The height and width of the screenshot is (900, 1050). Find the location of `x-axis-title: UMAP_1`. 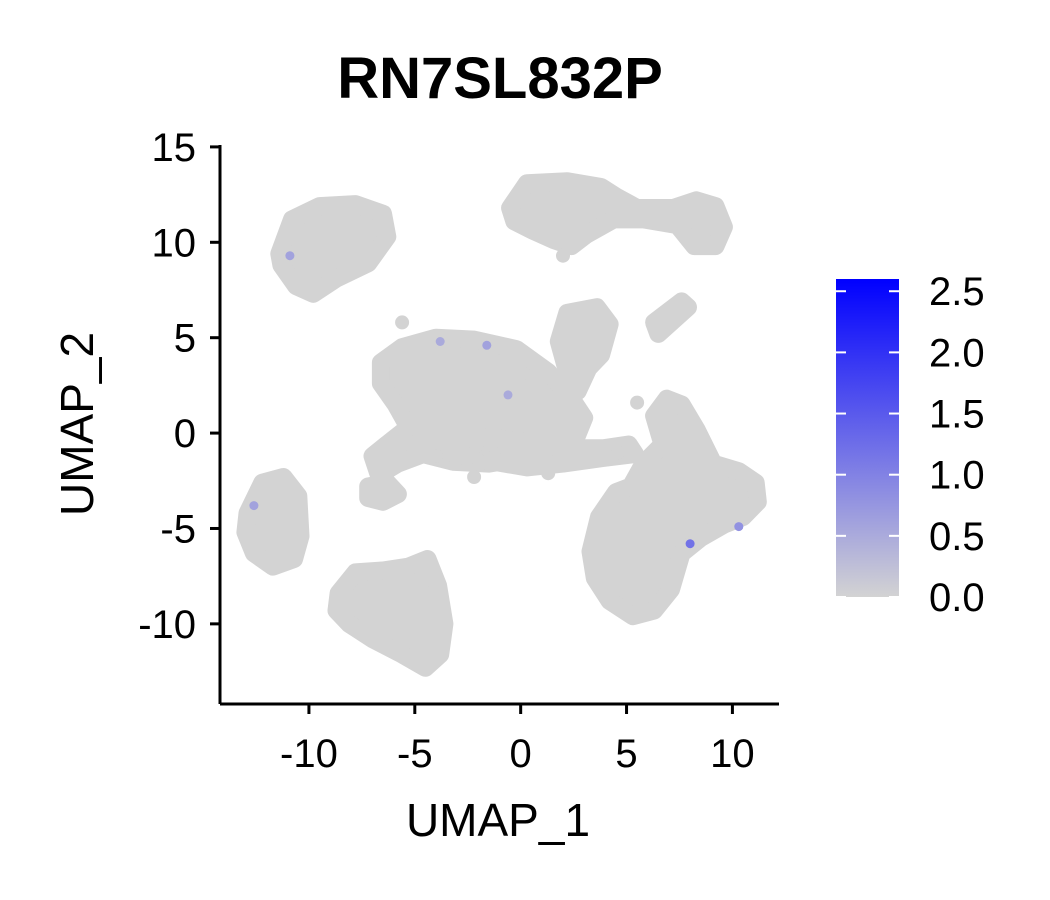

x-axis-title: UMAP_1 is located at coordinates (498, 820).